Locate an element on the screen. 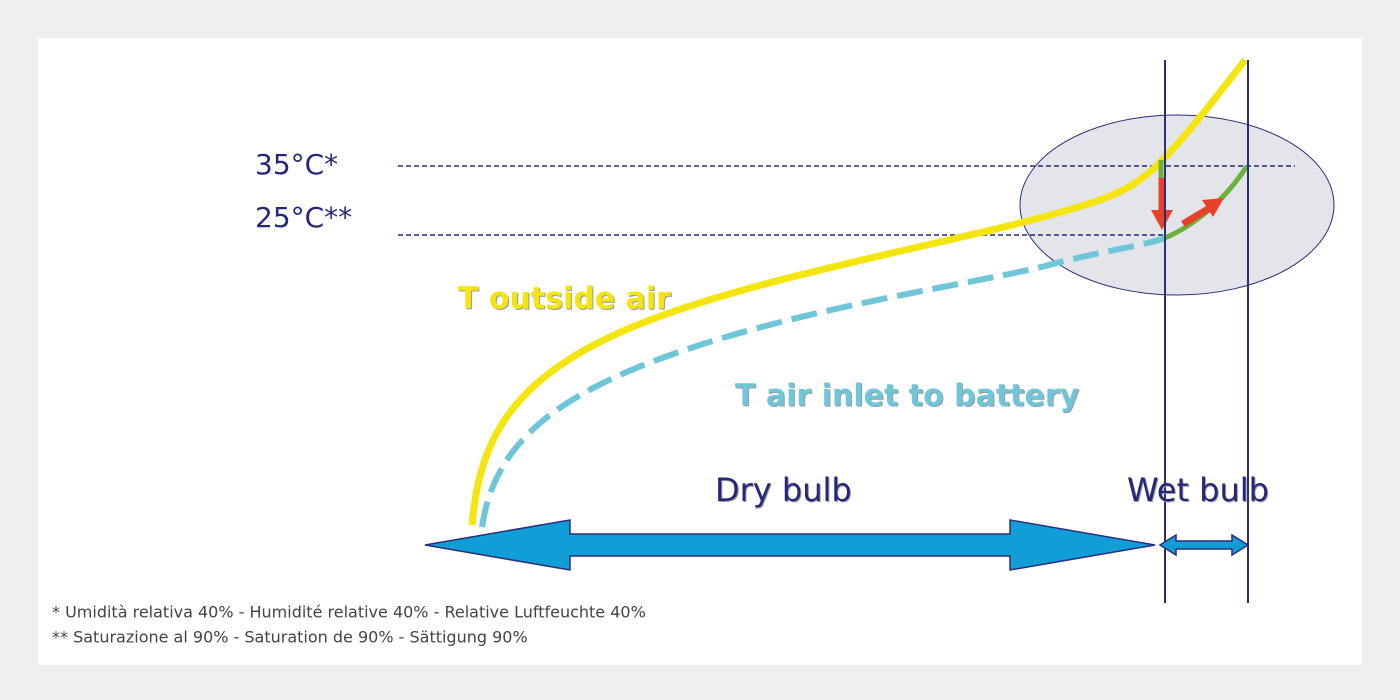 The image size is (1400, 700). red-arrow-up is located at coordinates (1195, 216).